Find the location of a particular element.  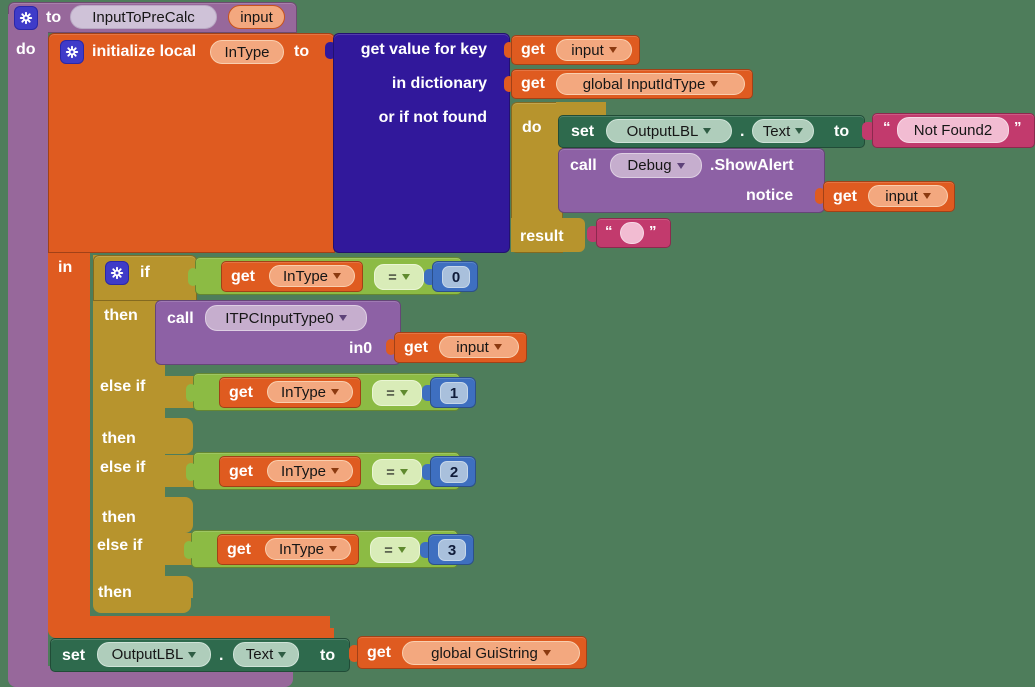

number-field: 0 is located at coordinates (456, 277).